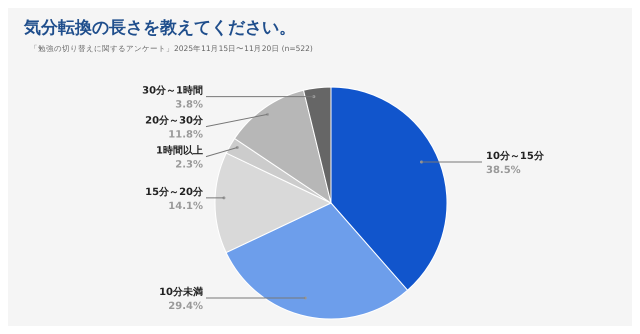 The image size is (640, 334). What do you see at coordinates (189, 105) in the screenshot?
I see `data-label: 3.8%` at bounding box center [189, 105].